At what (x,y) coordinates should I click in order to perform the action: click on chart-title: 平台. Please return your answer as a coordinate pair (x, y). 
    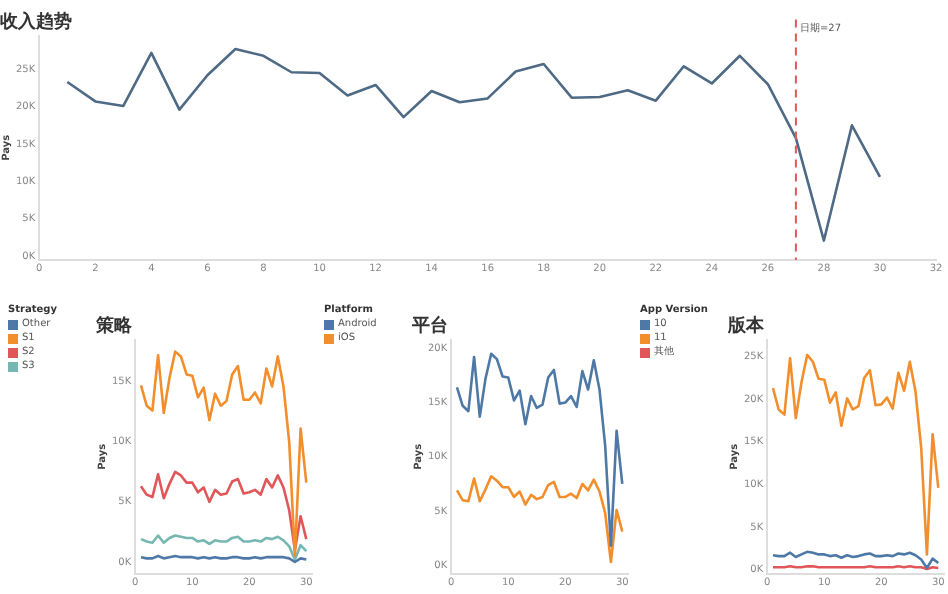
    Looking at the image, I should click on (429, 326).